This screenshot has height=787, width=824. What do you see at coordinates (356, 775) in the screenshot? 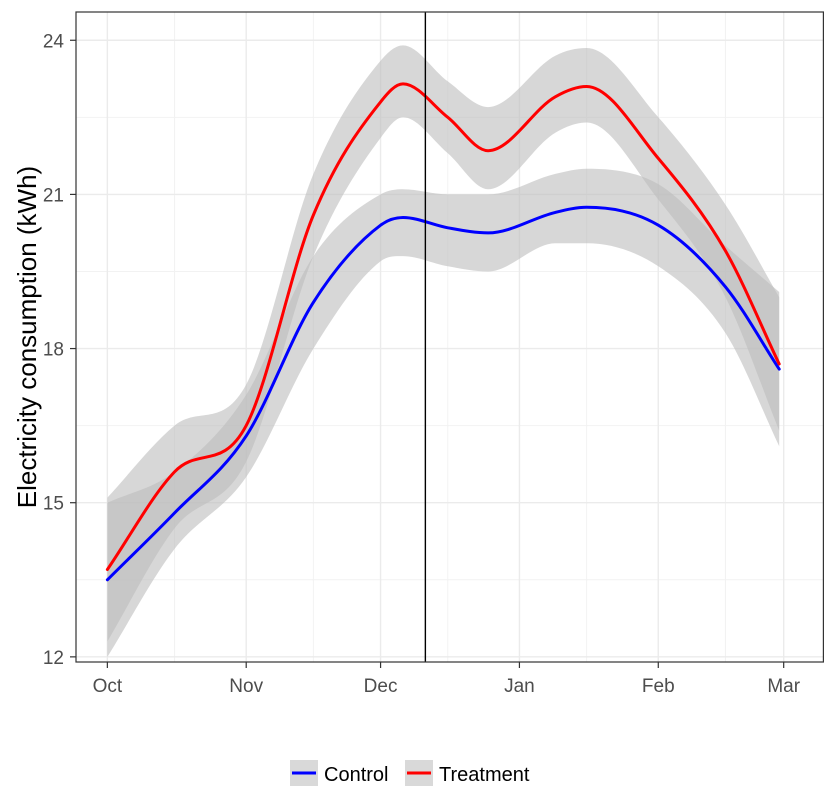
I see `legend-label-control: Control` at bounding box center [356, 775].